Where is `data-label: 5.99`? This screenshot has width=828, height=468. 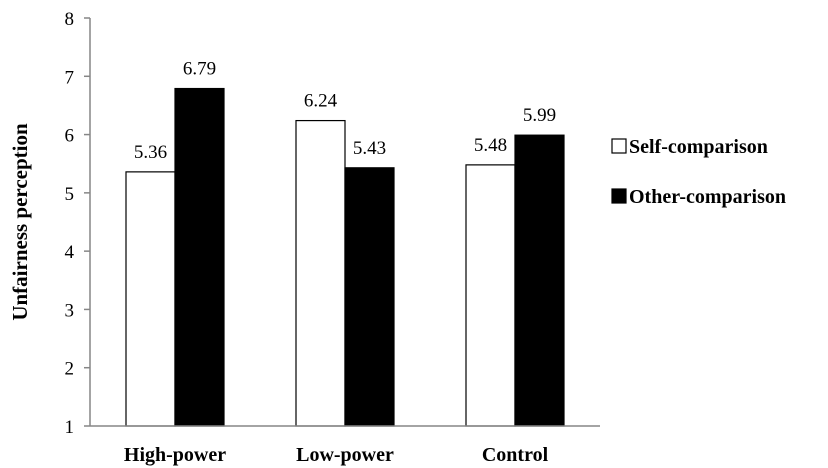
data-label: 5.99 is located at coordinates (539, 115).